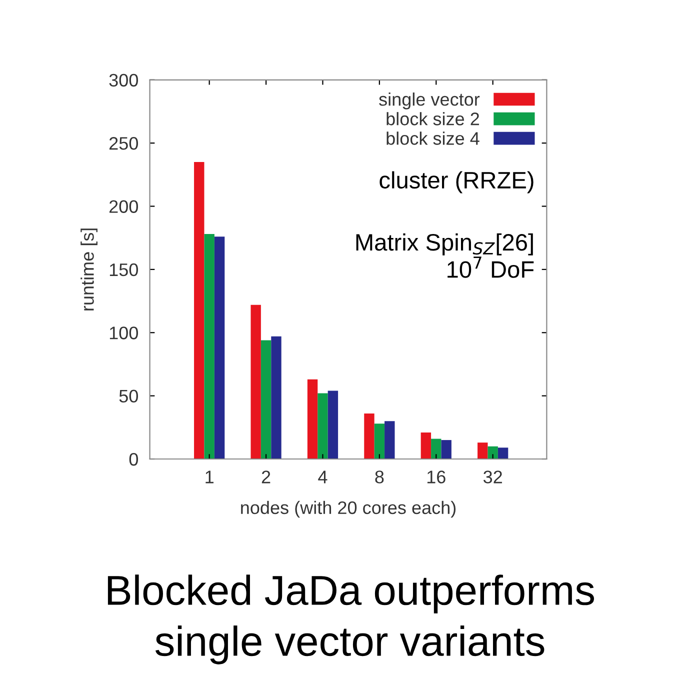 The height and width of the screenshot is (677, 700). What do you see at coordinates (128, 396) in the screenshot?
I see `y-tick-label: 50` at bounding box center [128, 396].